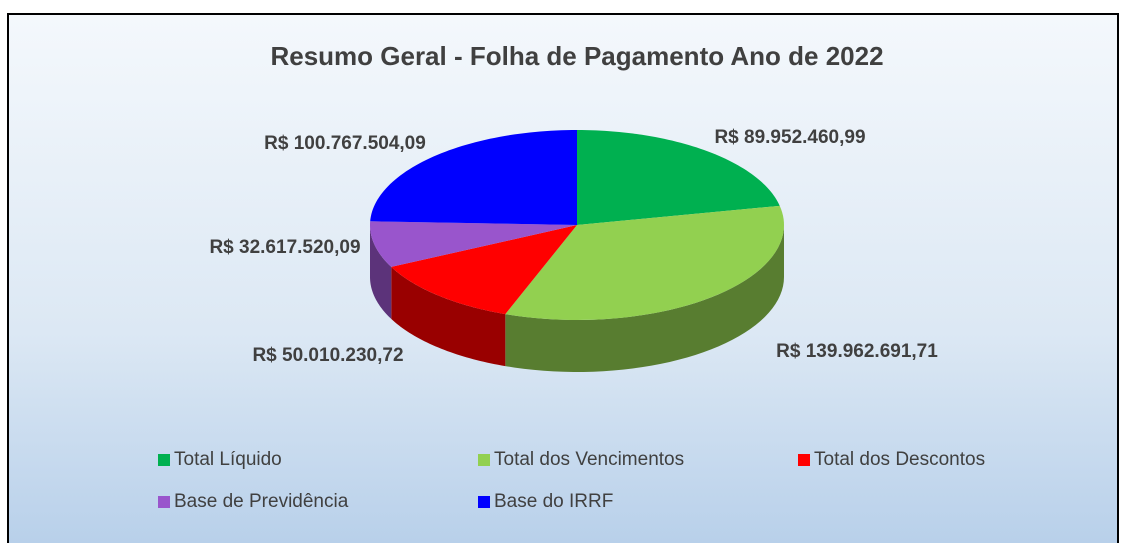 Image resolution: width=1127 pixels, height=543 pixels. Describe the element at coordinates (553, 501) in the screenshot. I see `legend-label: Base do IRRF` at that location.